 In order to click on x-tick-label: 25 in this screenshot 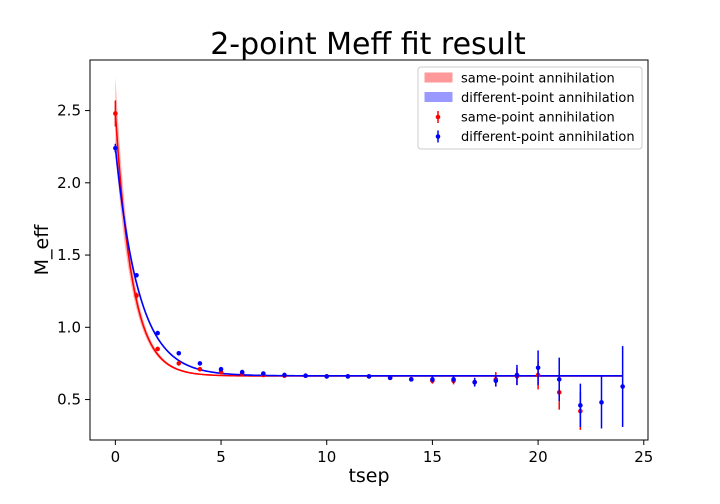, I will do `click(643, 457)`.